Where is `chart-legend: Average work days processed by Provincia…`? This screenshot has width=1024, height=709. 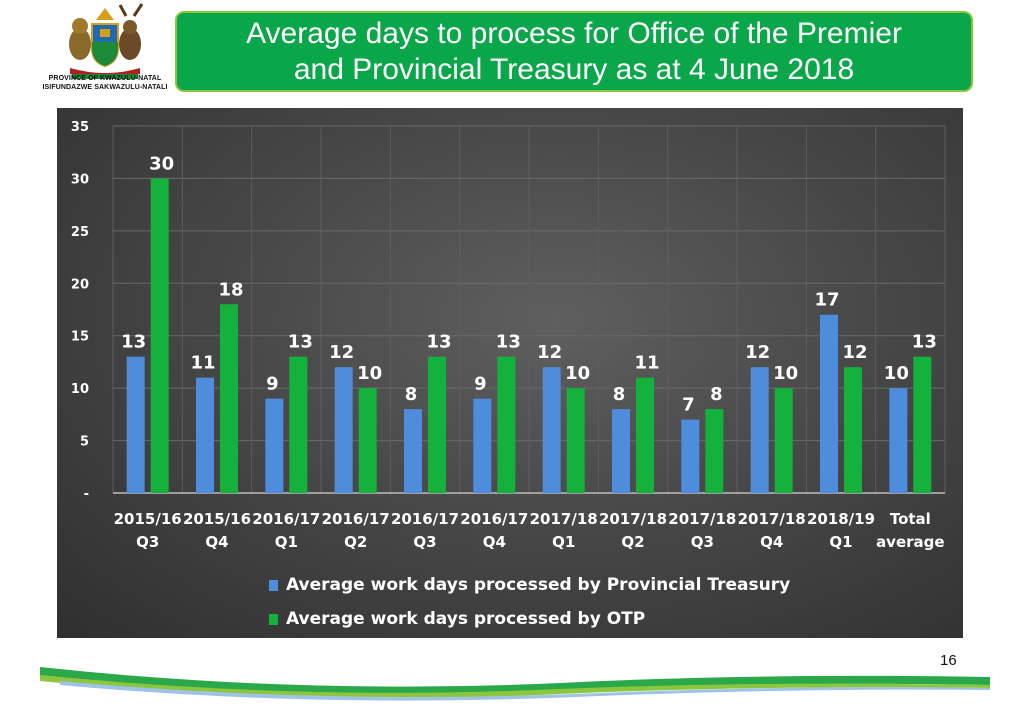 chart-legend: Average work days processed by Provincia… is located at coordinates (529, 602).